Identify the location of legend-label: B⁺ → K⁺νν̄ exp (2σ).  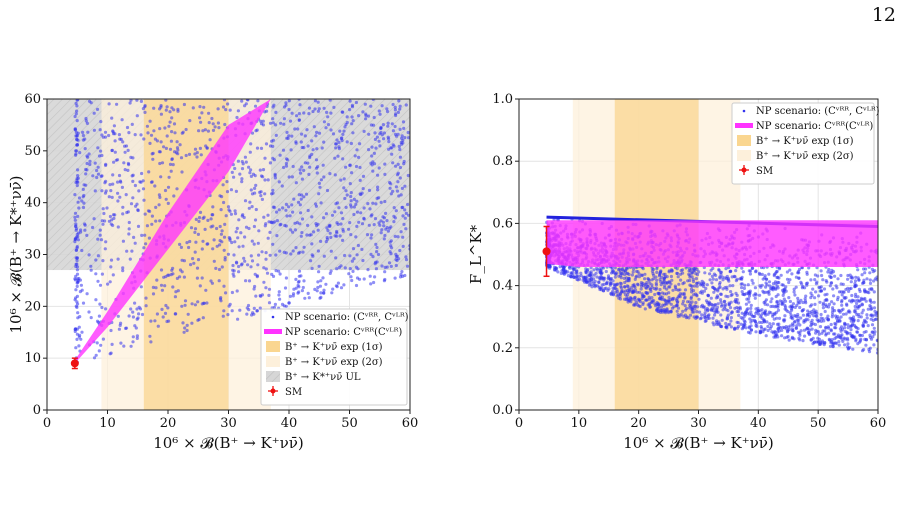
(805, 156).